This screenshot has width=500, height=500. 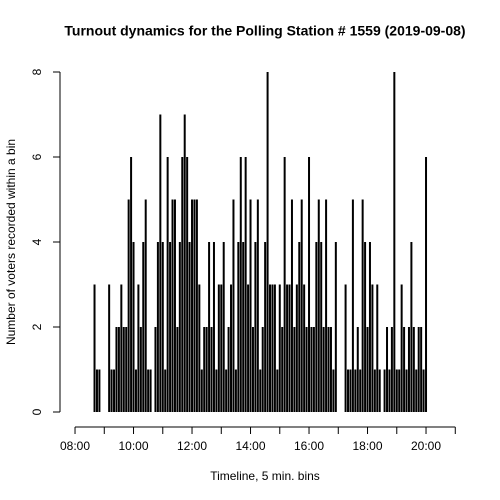 I want to click on y-tick-label: 2, so click(x=37, y=326).